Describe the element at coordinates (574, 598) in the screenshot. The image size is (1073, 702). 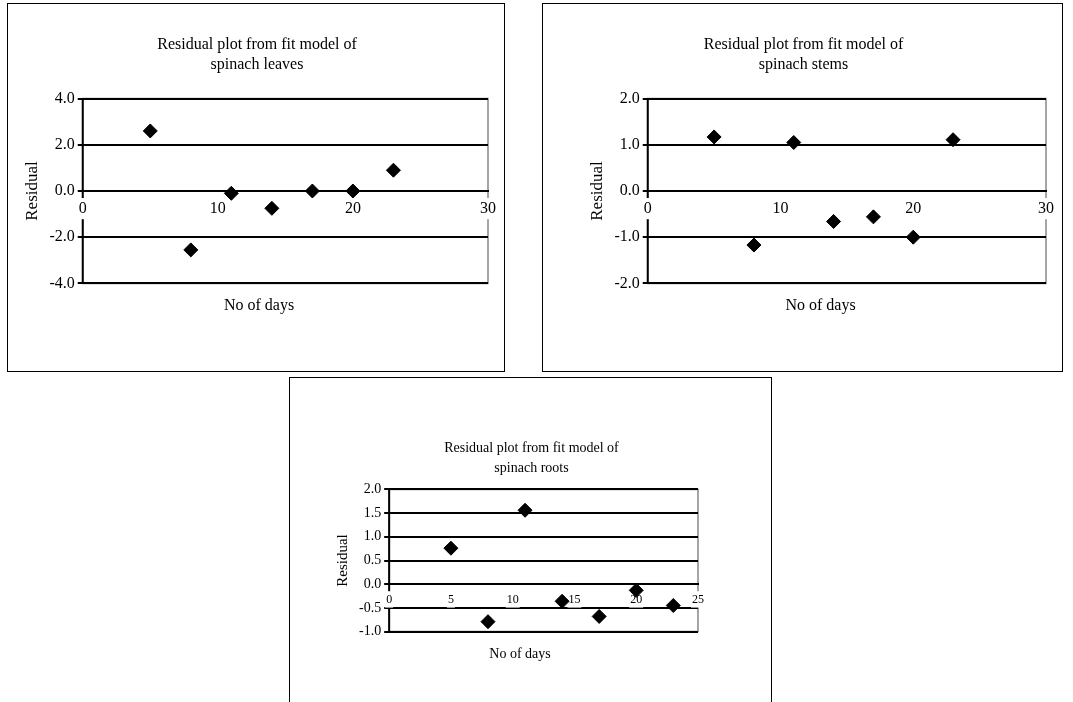
I see `x-tick-label: 15` at that location.